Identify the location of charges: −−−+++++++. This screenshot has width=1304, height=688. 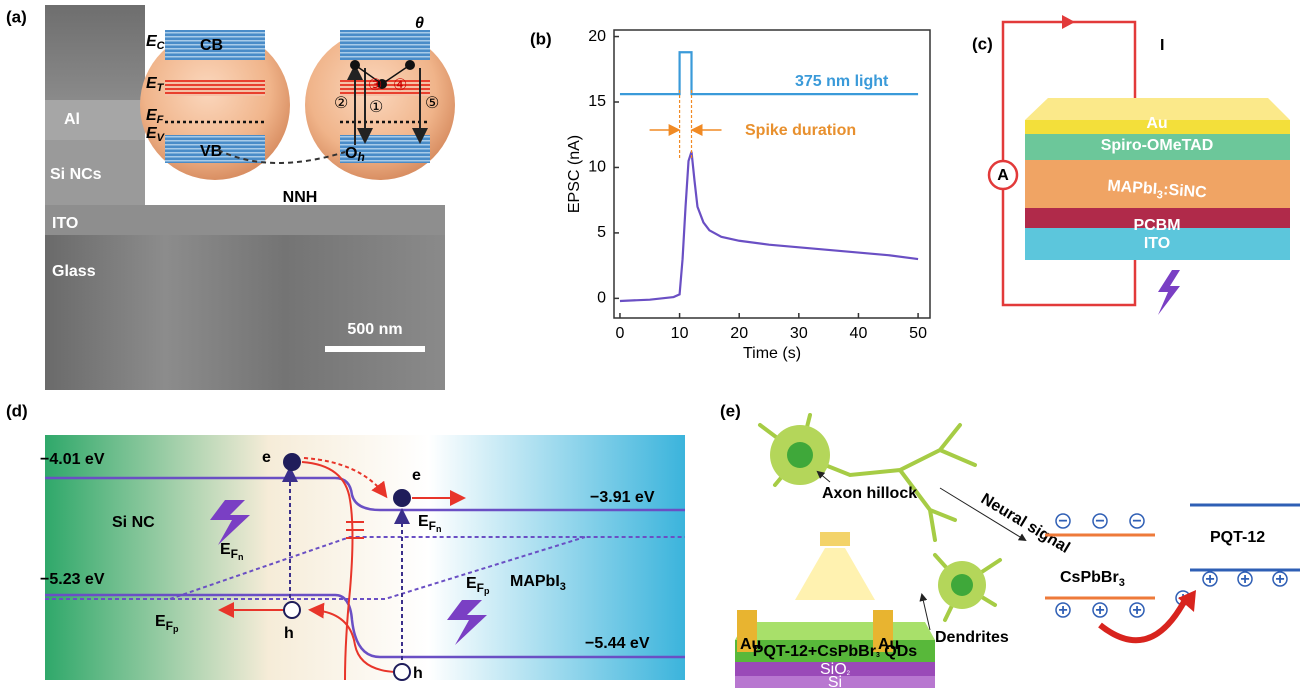
(1171, 566).